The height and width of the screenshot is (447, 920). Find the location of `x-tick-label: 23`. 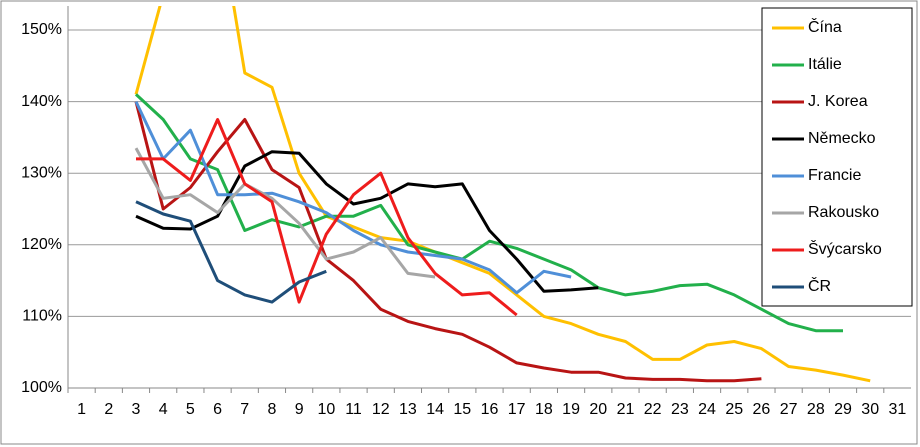

x-tick-label: 23 is located at coordinates (680, 409).